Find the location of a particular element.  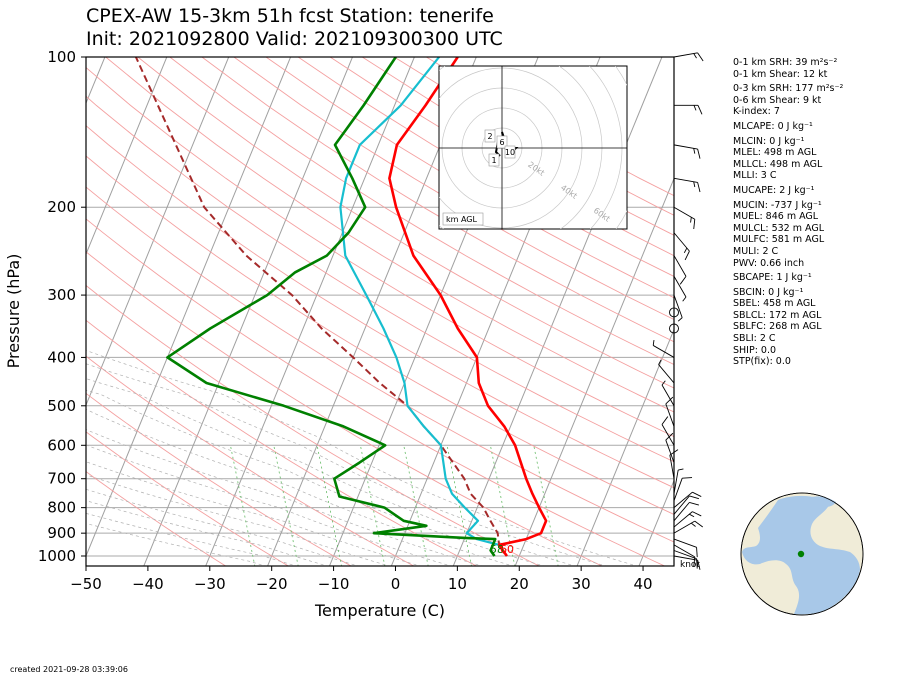

index-line: MULI: 2 C is located at coordinates (756, 251).